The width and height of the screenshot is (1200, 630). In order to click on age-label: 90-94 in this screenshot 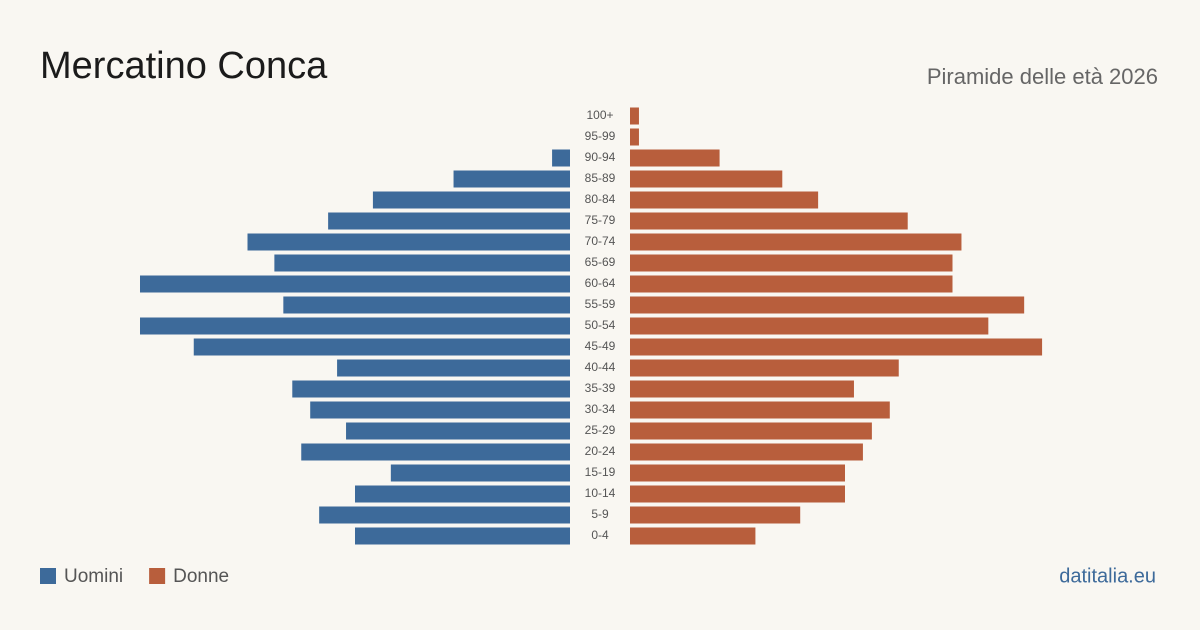, I will do `click(600, 157)`.